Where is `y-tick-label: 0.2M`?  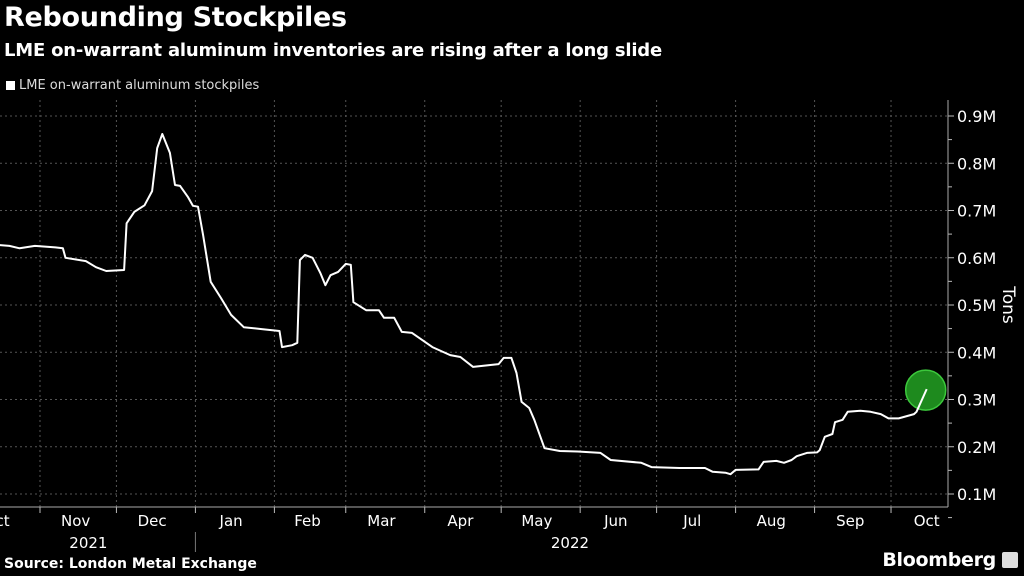
y-tick-label: 0.2M is located at coordinates (976, 447).